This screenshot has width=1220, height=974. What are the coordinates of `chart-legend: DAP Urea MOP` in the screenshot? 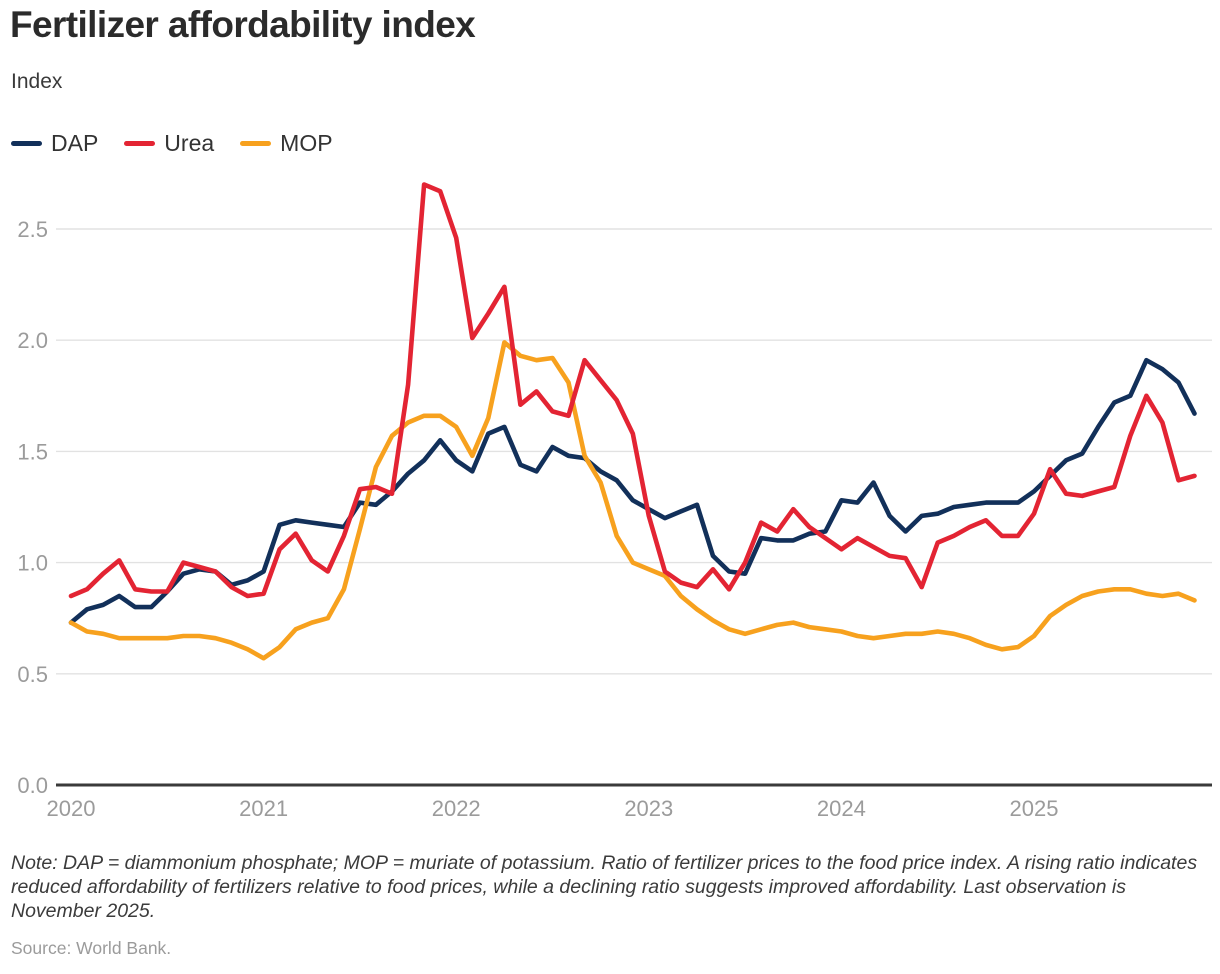 It's located at (185, 143).